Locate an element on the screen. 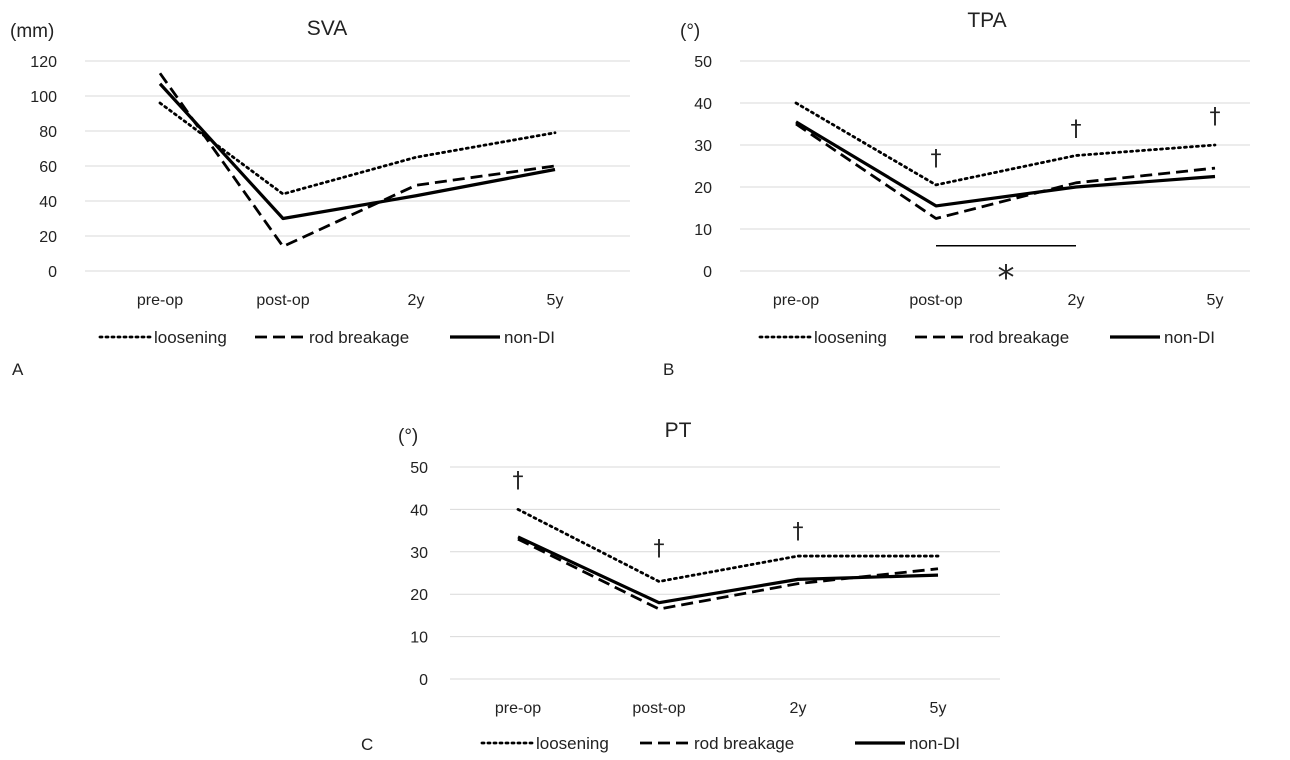 The image size is (1290, 760). y-tick-label: 60 is located at coordinates (48, 167).